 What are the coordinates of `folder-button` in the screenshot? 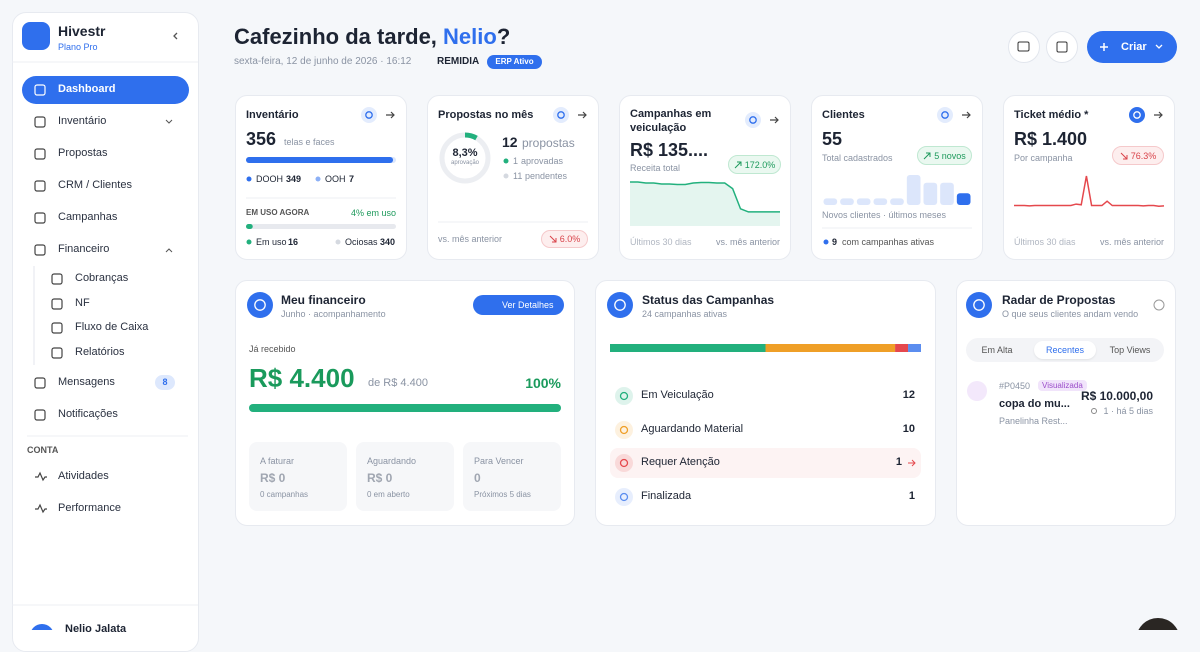 It's located at (1024, 47).